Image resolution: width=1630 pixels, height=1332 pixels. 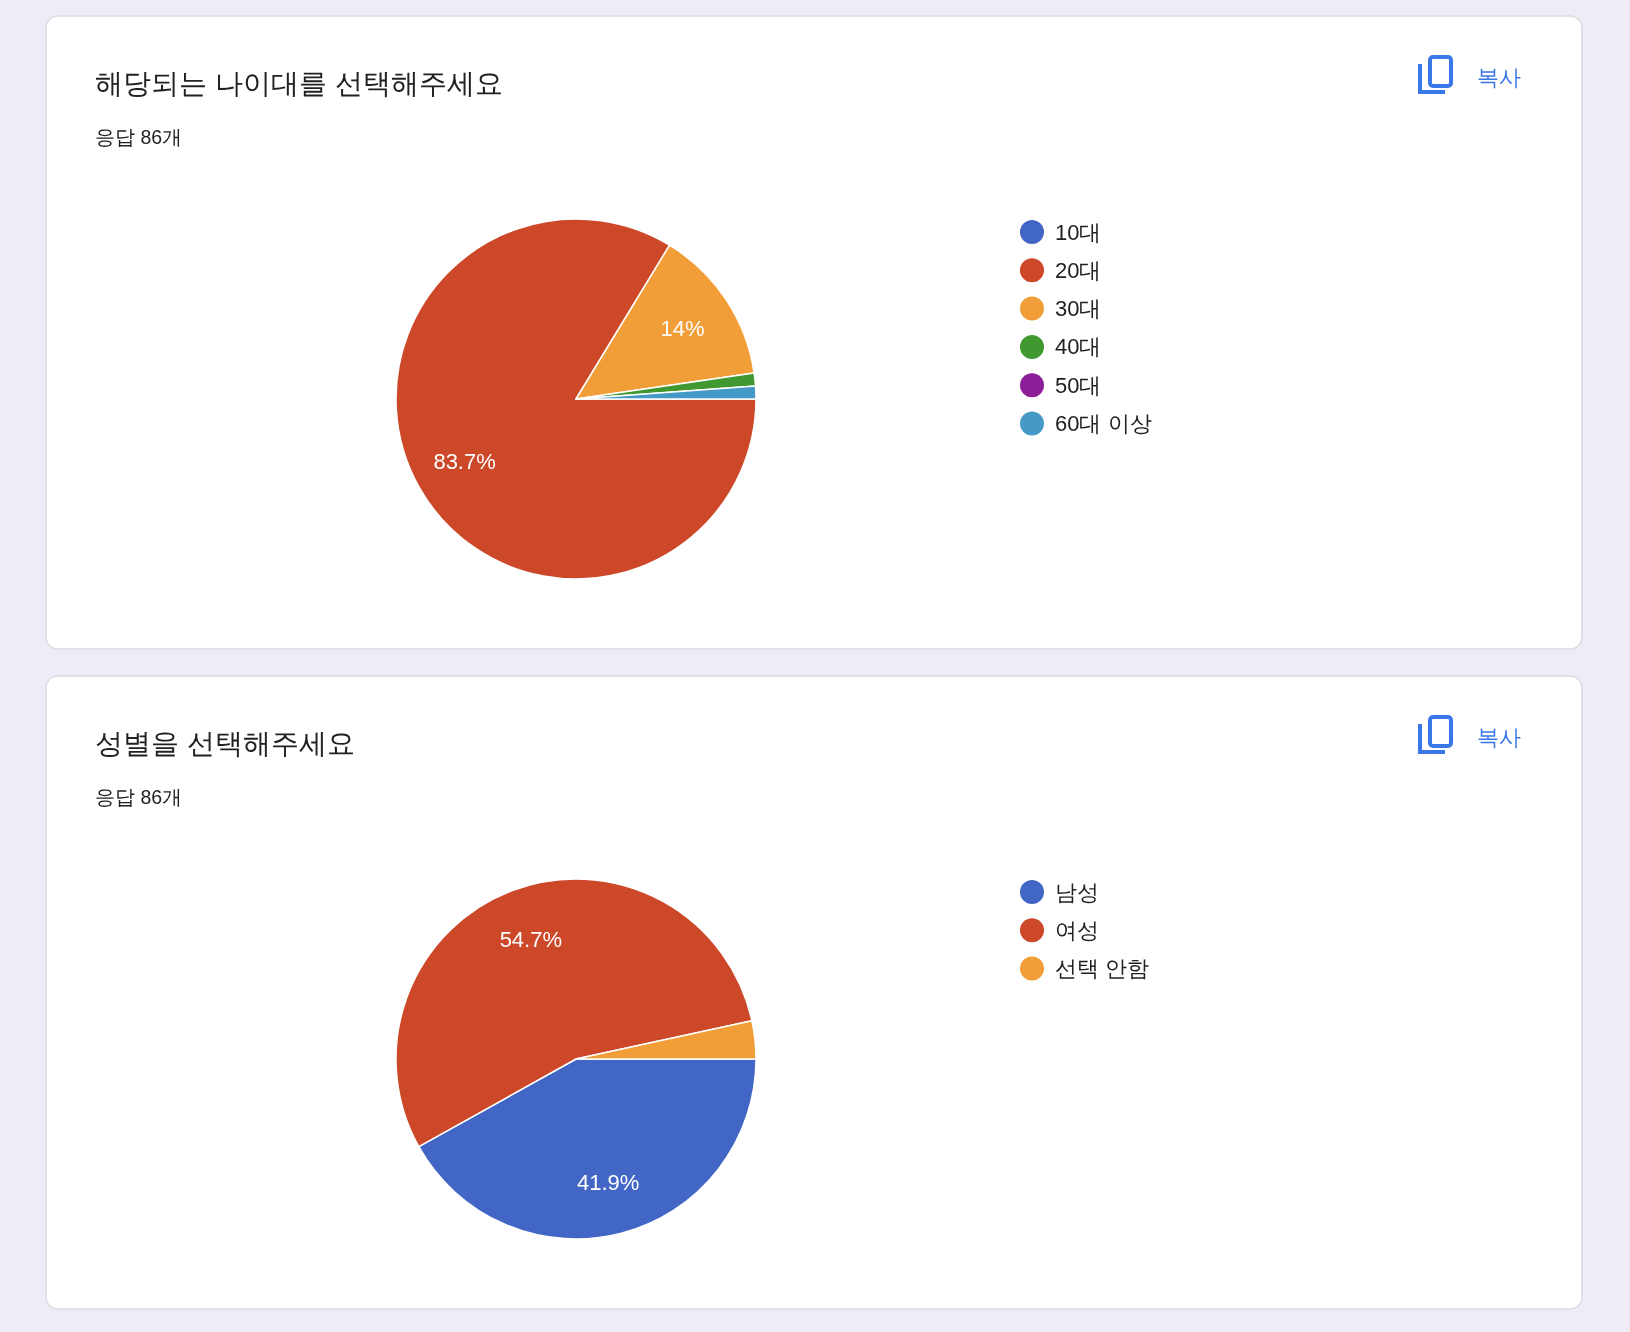 I want to click on data-label: 41.9%, so click(x=608, y=1183).